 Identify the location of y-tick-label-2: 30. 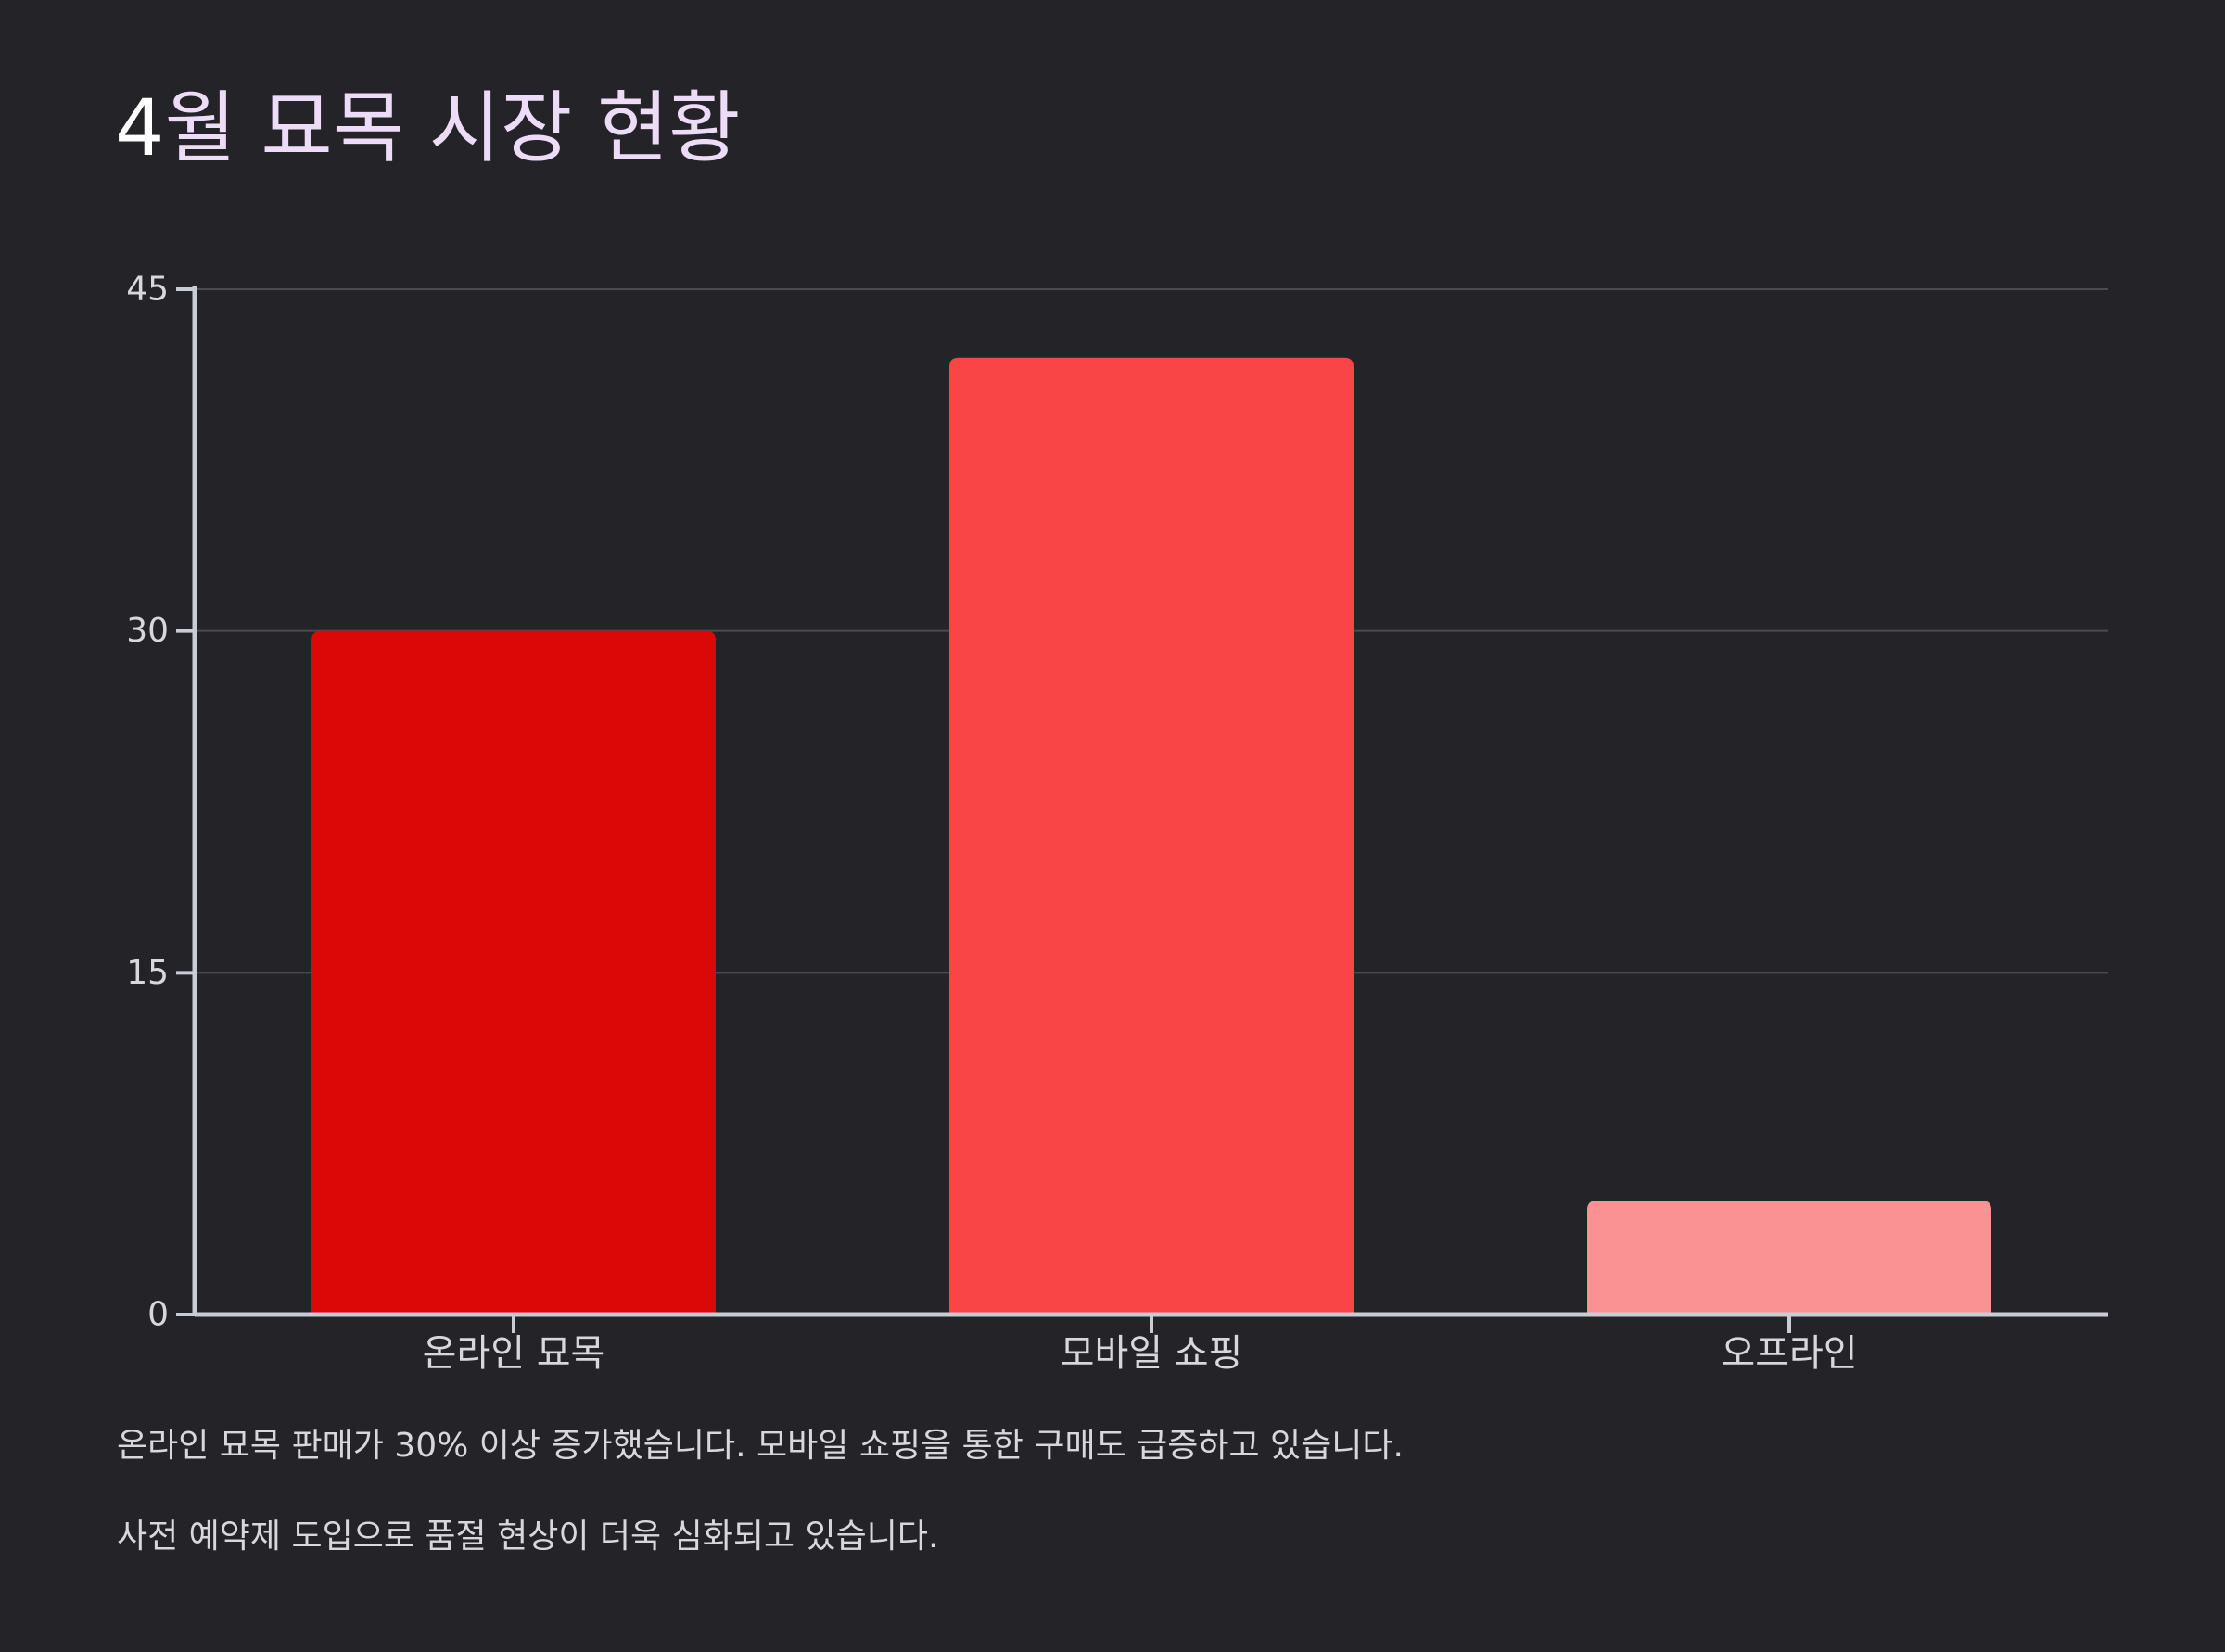
(147, 631).